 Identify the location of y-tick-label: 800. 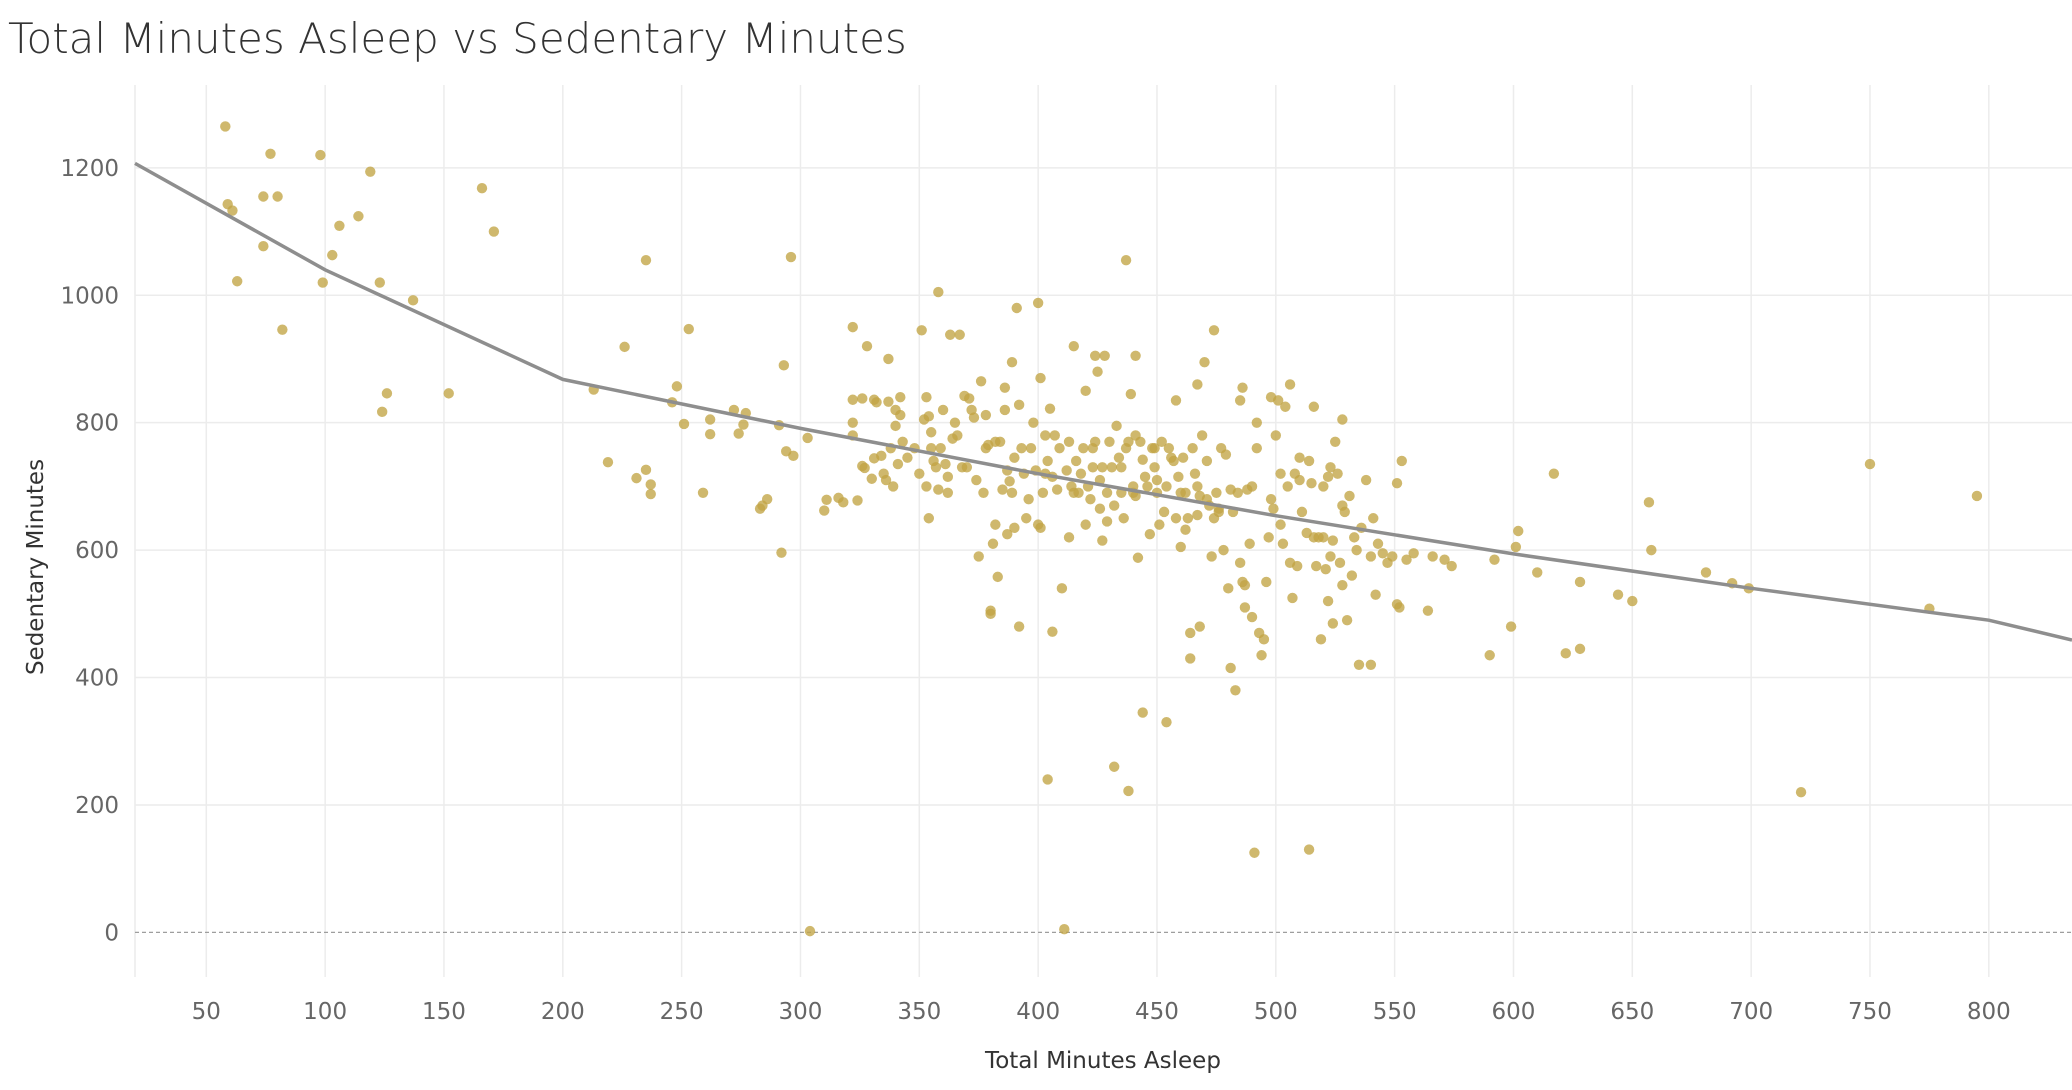
(97, 424).